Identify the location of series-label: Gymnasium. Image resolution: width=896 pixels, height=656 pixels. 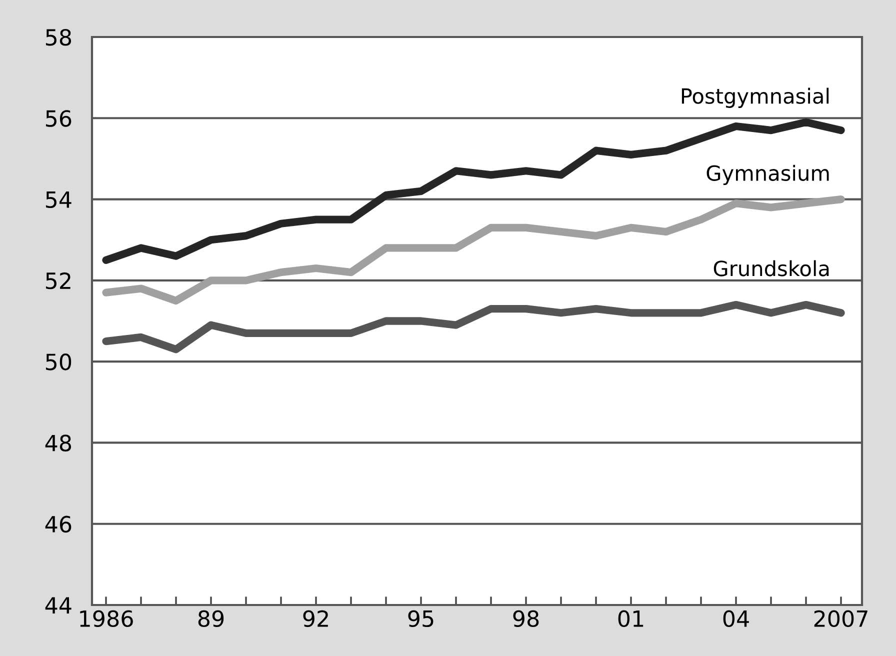
(767, 175).